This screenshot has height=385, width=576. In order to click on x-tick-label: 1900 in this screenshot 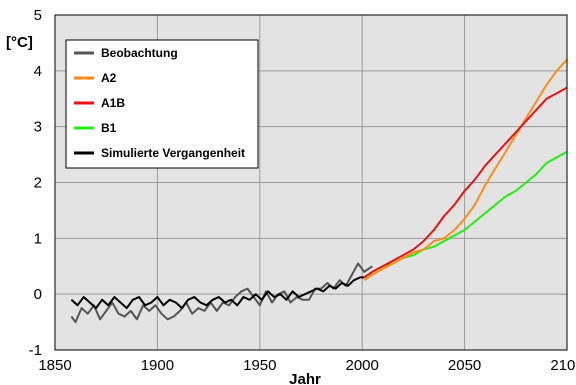, I will do `click(157, 365)`.